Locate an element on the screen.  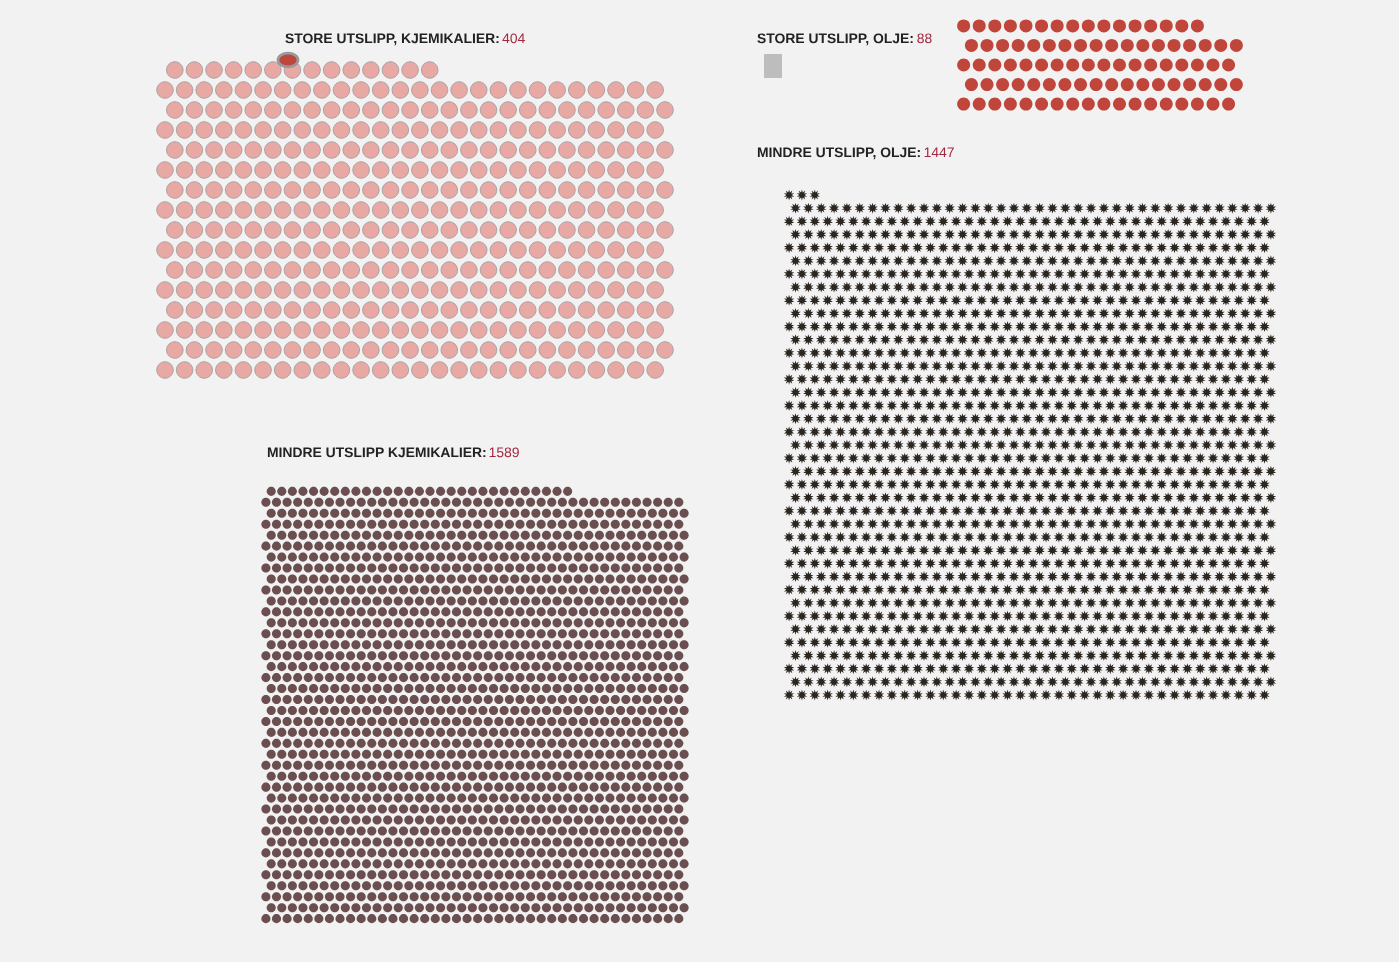
data-label: 1447 is located at coordinates (939, 152).